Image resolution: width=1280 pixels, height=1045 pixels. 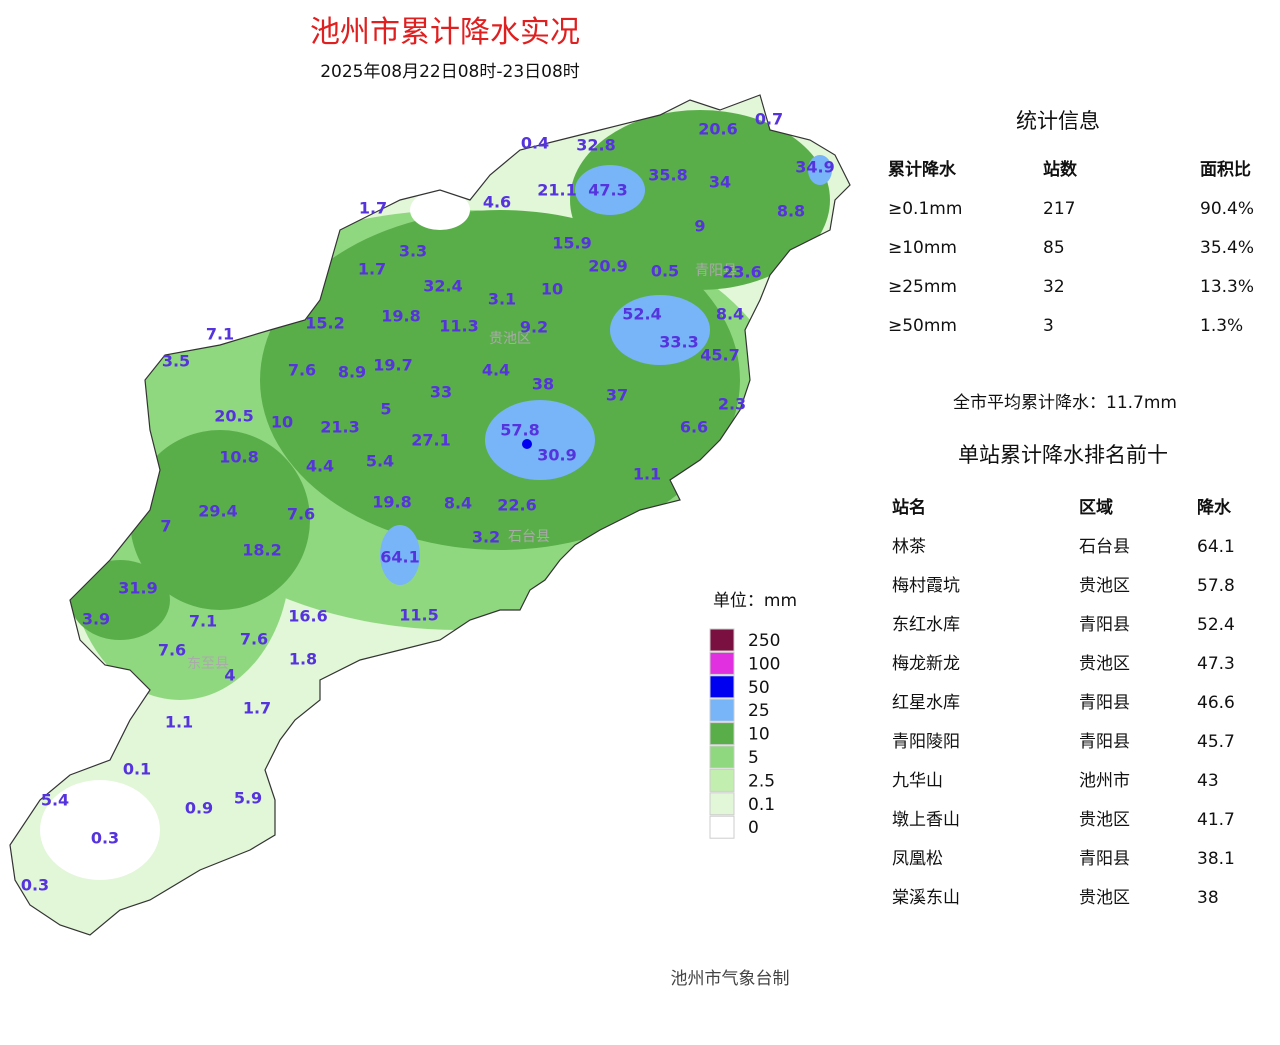 I want to click on station-value: 0.5, so click(x=665, y=271).